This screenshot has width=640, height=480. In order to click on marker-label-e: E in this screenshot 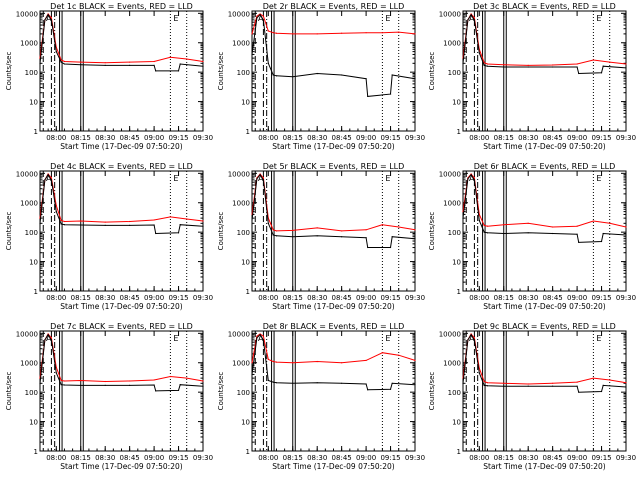, I will do `click(175, 338)`.